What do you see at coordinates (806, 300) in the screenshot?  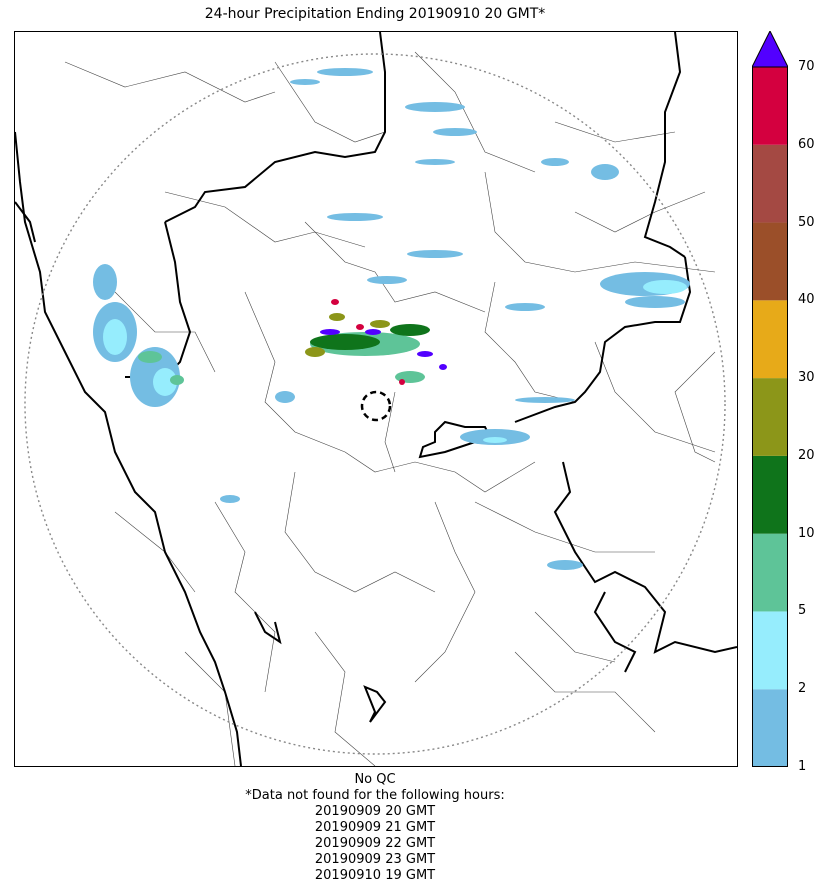 I see `colorbar-tick-label: 40` at bounding box center [806, 300].